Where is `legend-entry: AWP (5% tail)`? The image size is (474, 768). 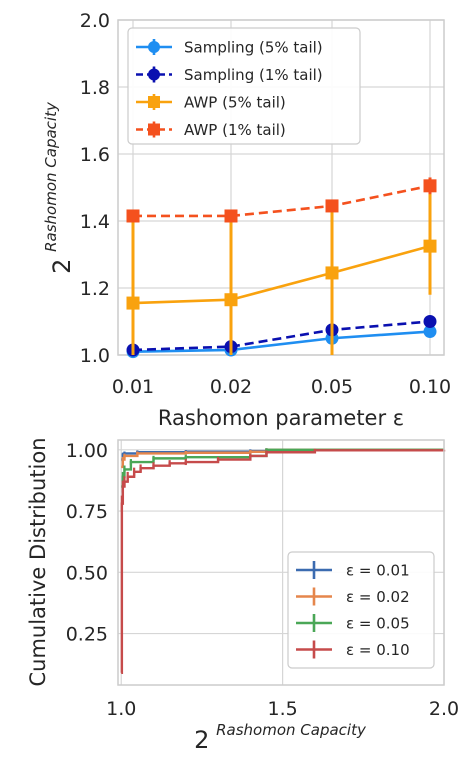 legend-entry: AWP (5% tail) is located at coordinates (211, 103).